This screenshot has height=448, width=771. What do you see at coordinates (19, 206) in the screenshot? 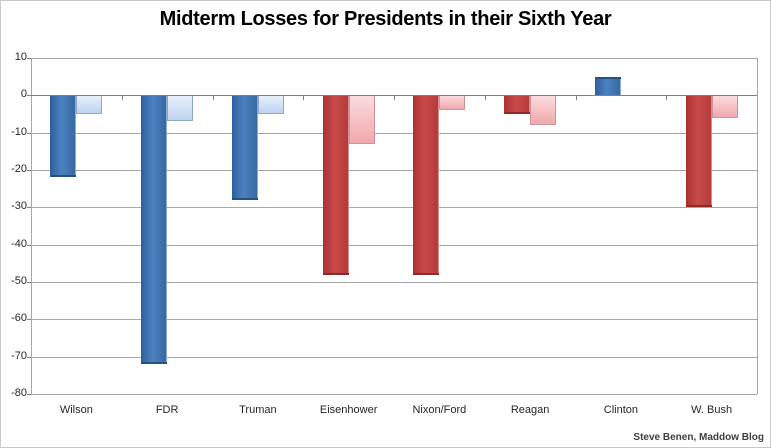
I see `y-axis-tick-label: -30` at bounding box center [19, 206].